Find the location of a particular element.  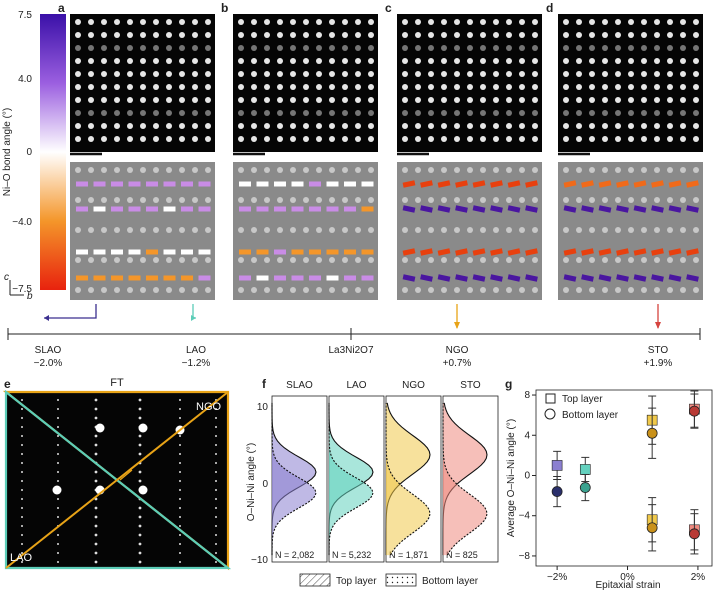

histogram-count: N = 2,082 is located at coordinates (294, 555).